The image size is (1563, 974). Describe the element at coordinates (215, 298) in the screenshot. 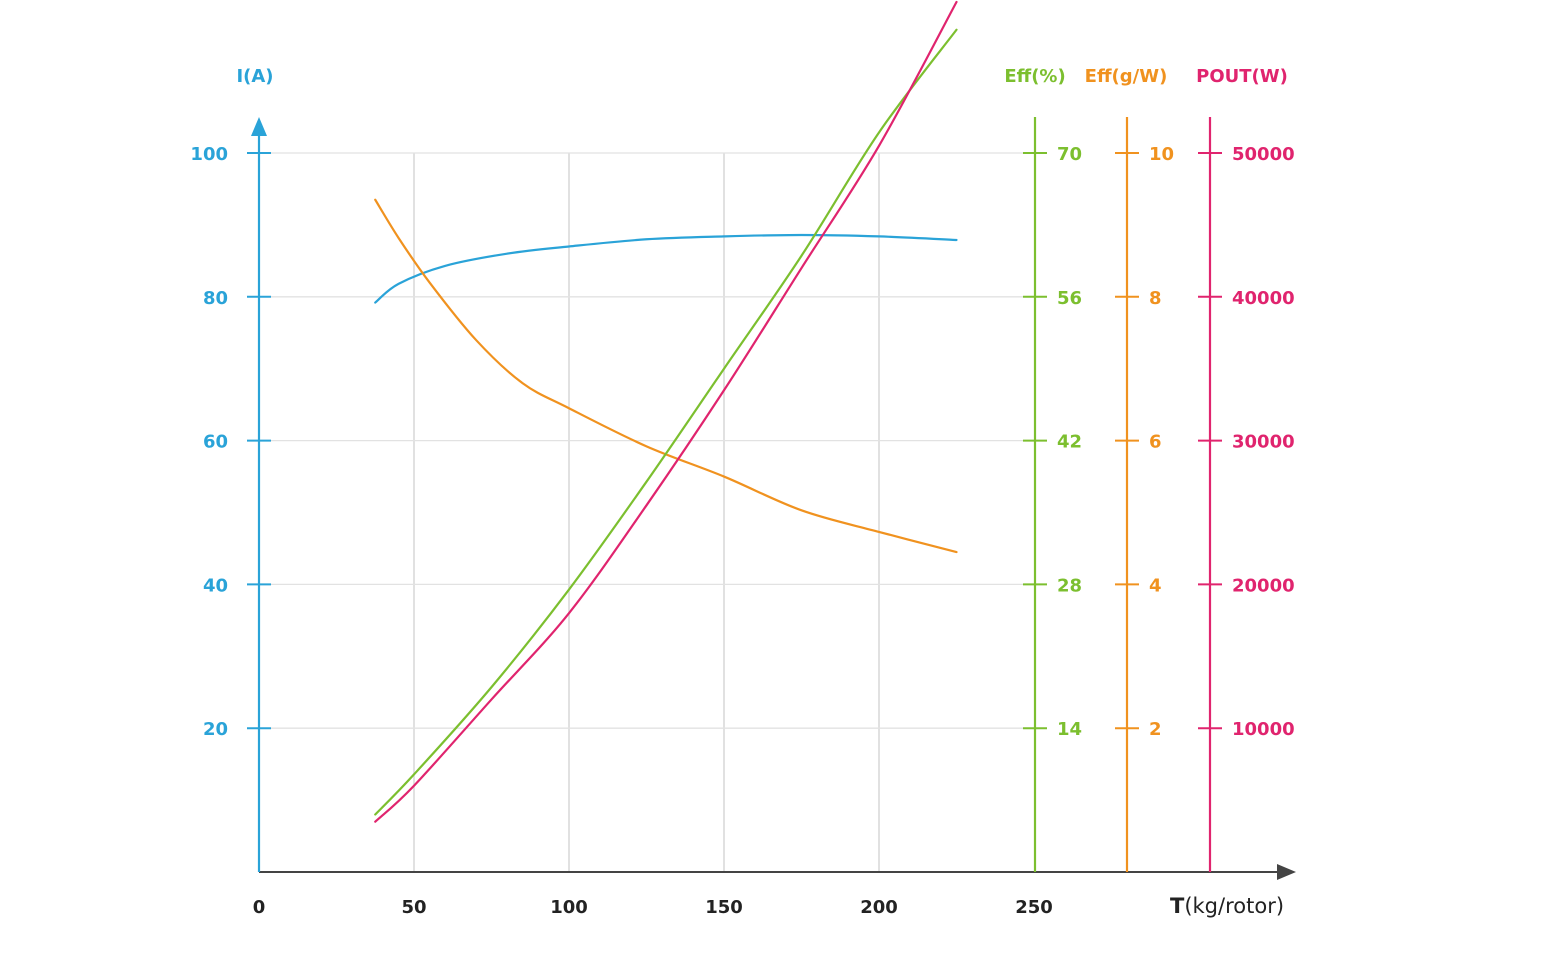

I see `y-tick-label-current: 80` at that location.